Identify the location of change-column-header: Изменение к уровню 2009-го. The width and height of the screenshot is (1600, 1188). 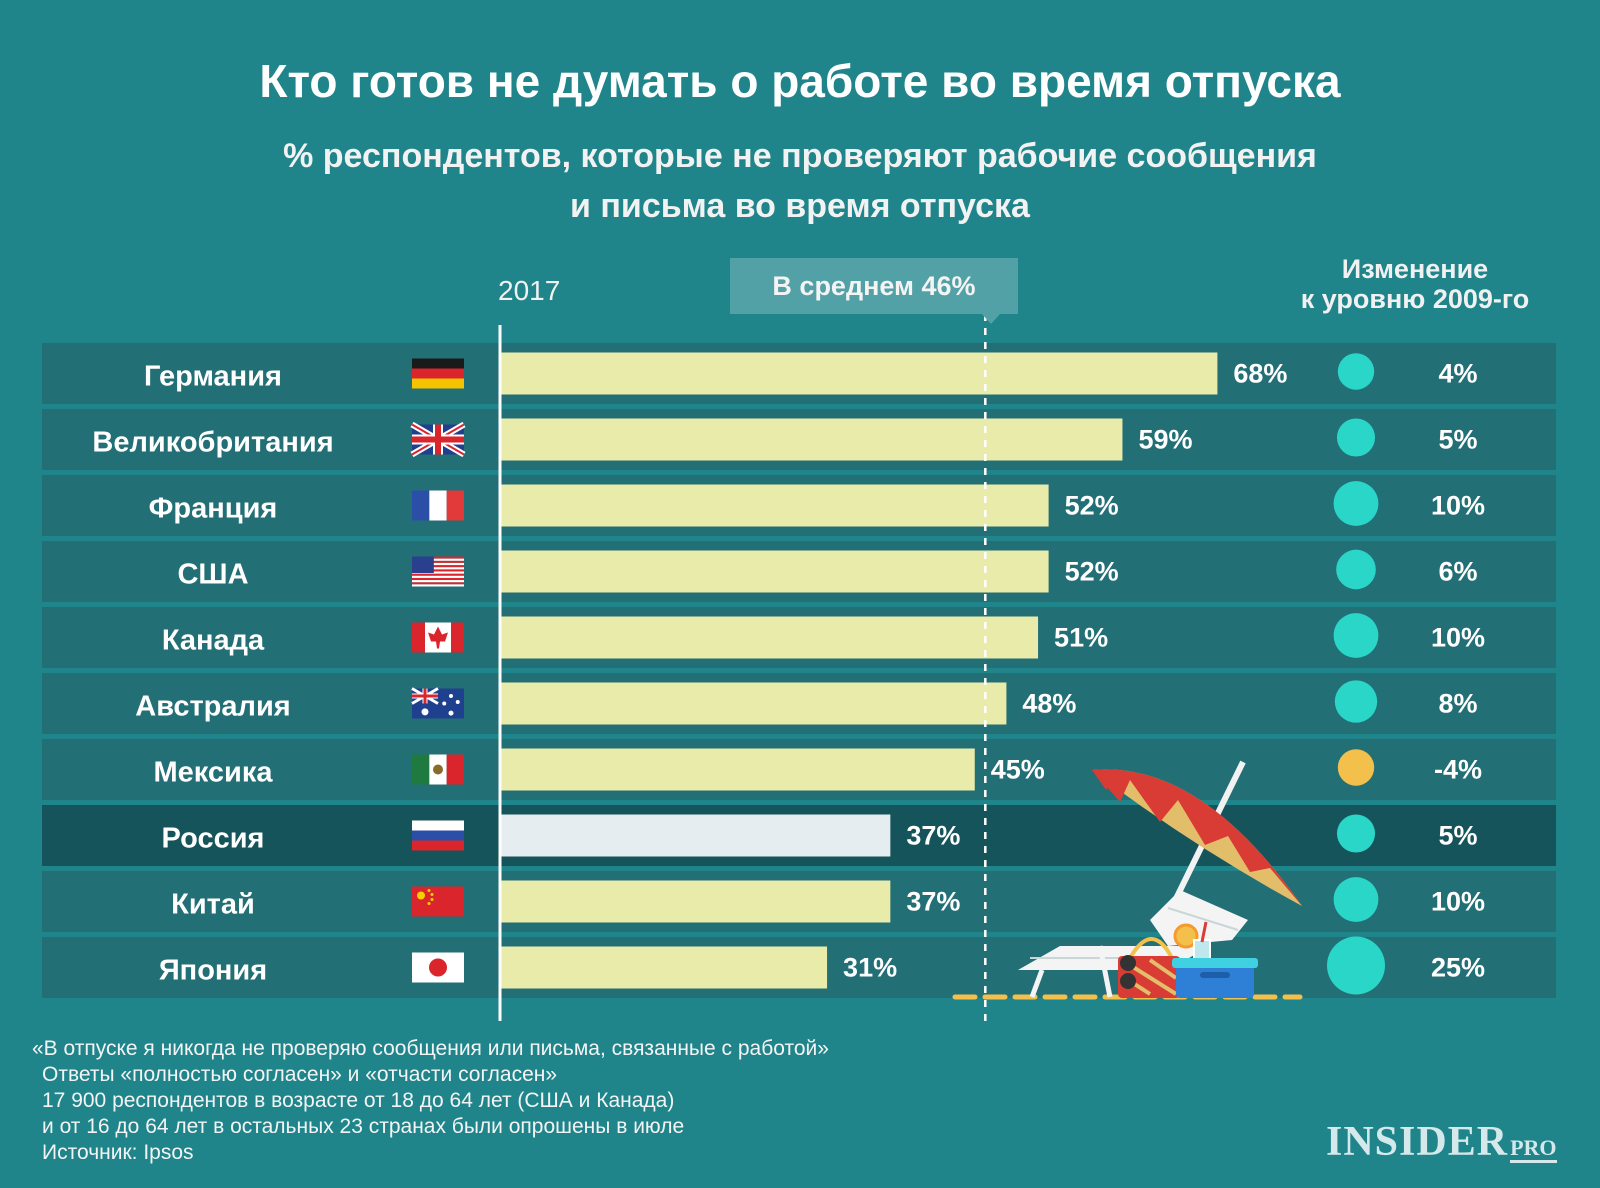
(1415, 284).